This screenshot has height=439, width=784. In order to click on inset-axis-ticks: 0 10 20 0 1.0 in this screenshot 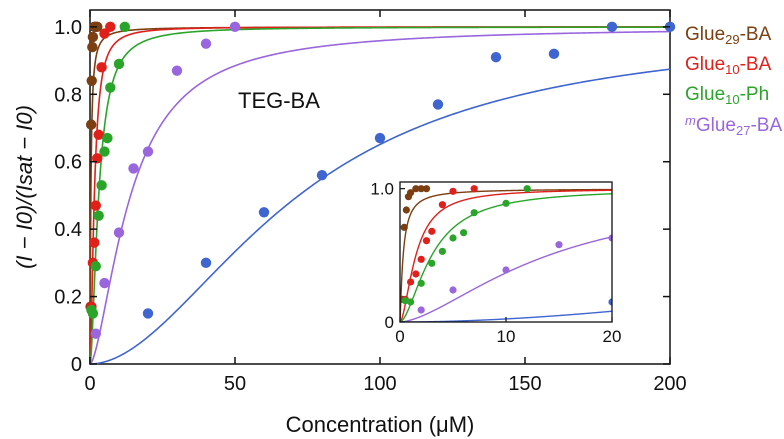, I will do `click(495, 263)`.